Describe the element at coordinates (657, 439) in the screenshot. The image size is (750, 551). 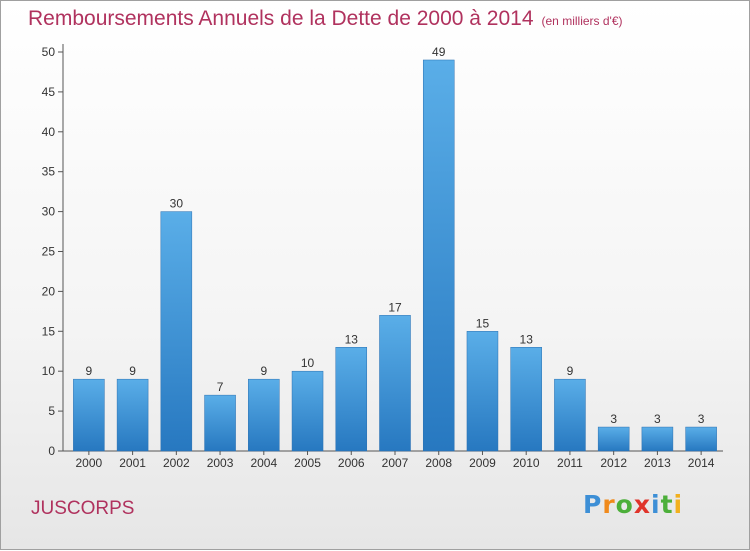
I see `bar-2013` at that location.